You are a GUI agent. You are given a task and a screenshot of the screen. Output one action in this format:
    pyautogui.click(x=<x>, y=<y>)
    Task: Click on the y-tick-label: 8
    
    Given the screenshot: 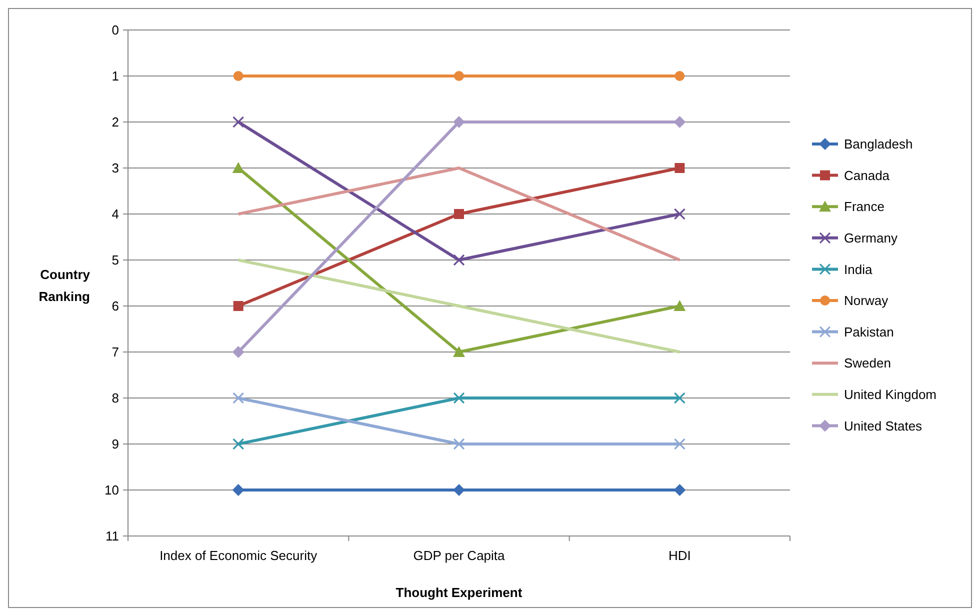 What is the action you would take?
    pyautogui.click(x=115, y=398)
    